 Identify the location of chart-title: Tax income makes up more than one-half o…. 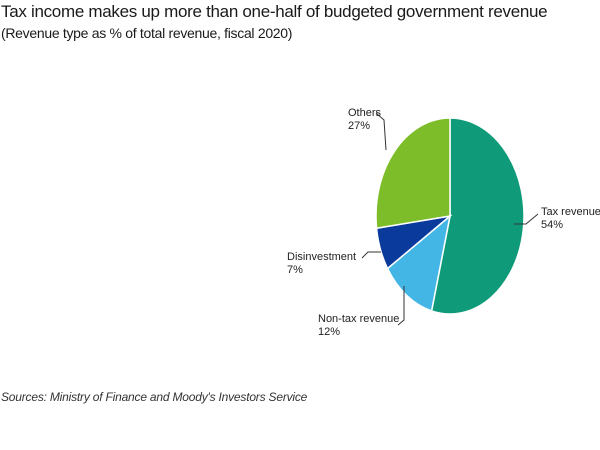
(274, 11).